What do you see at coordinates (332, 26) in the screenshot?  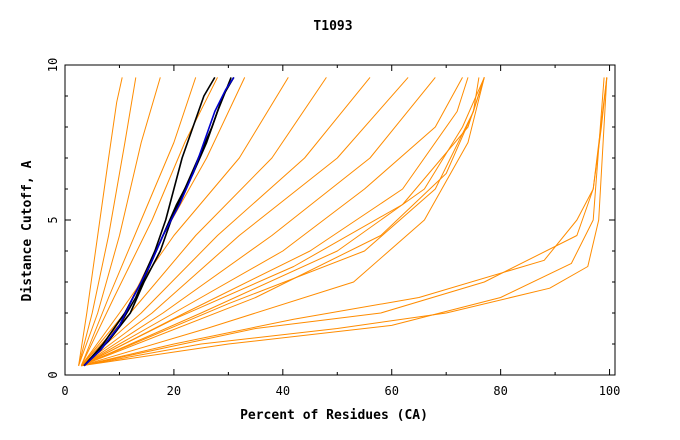 I see `chart-title: T1093` at bounding box center [332, 26].